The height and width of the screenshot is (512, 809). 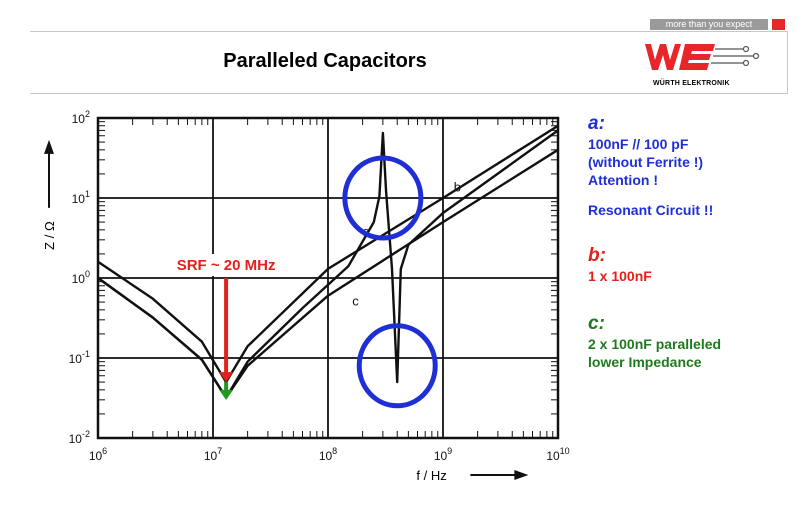 I want to click on y-tick-label: 10⁻¹, so click(x=79, y=357).